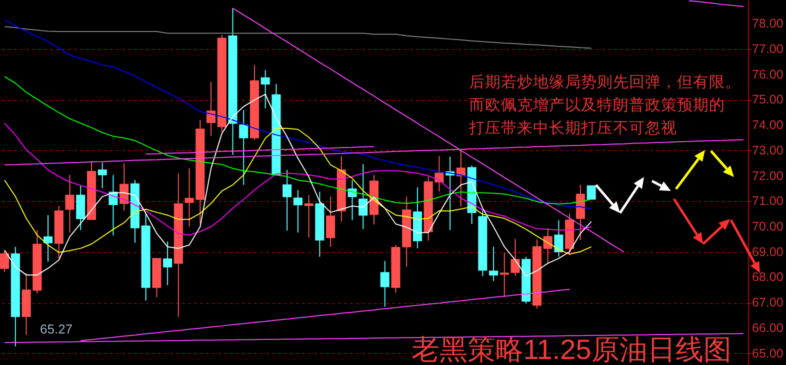  I want to click on y-tick-label: 66.00, so click(768, 327).